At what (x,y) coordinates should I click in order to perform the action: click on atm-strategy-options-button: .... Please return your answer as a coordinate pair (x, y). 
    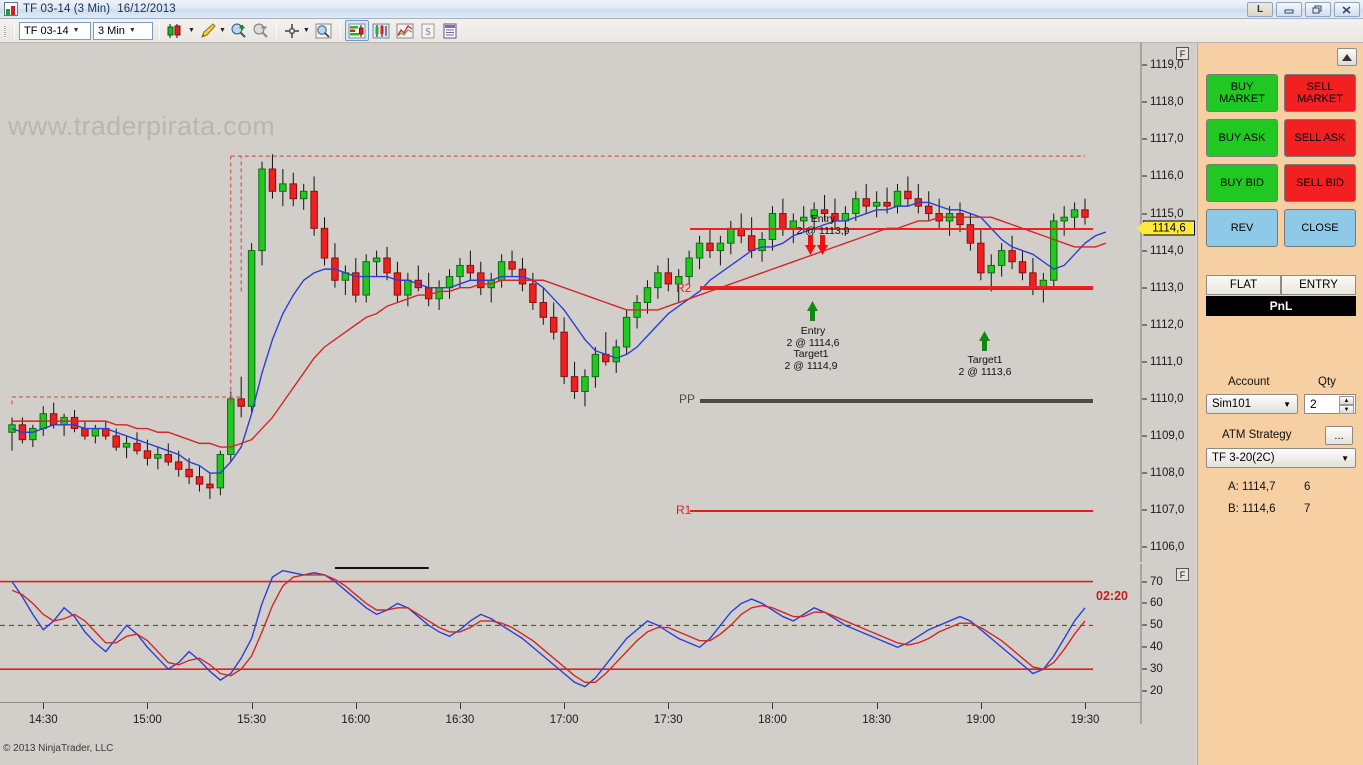
    Looking at the image, I should click on (1339, 435).